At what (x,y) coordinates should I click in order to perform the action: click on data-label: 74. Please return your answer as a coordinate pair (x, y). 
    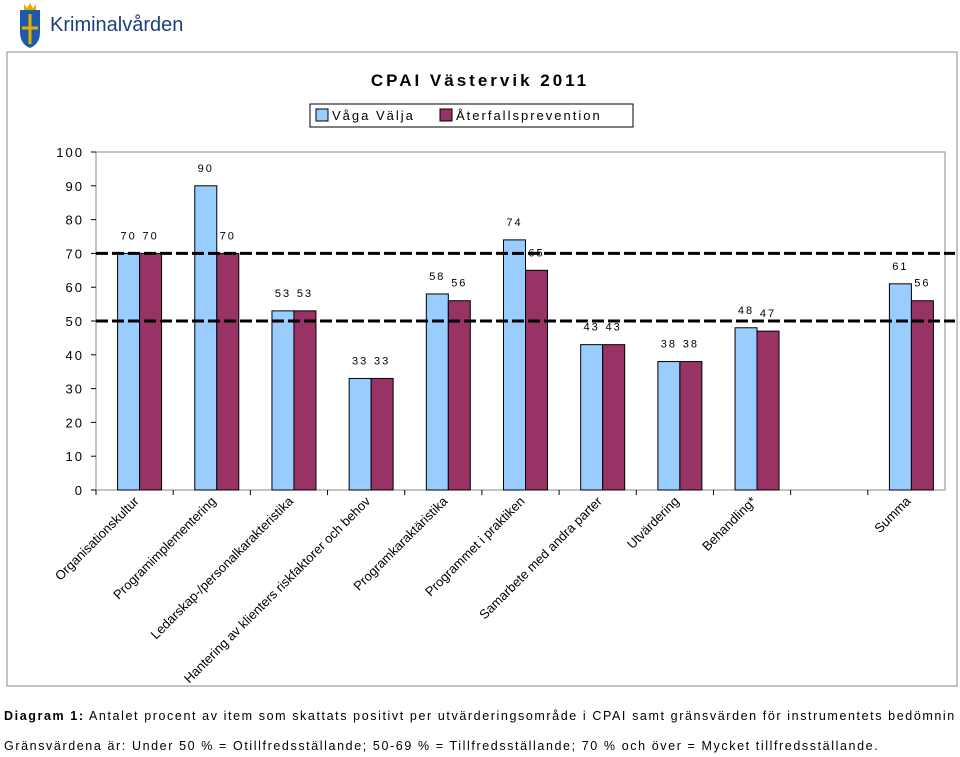
    Looking at the image, I should click on (514, 223).